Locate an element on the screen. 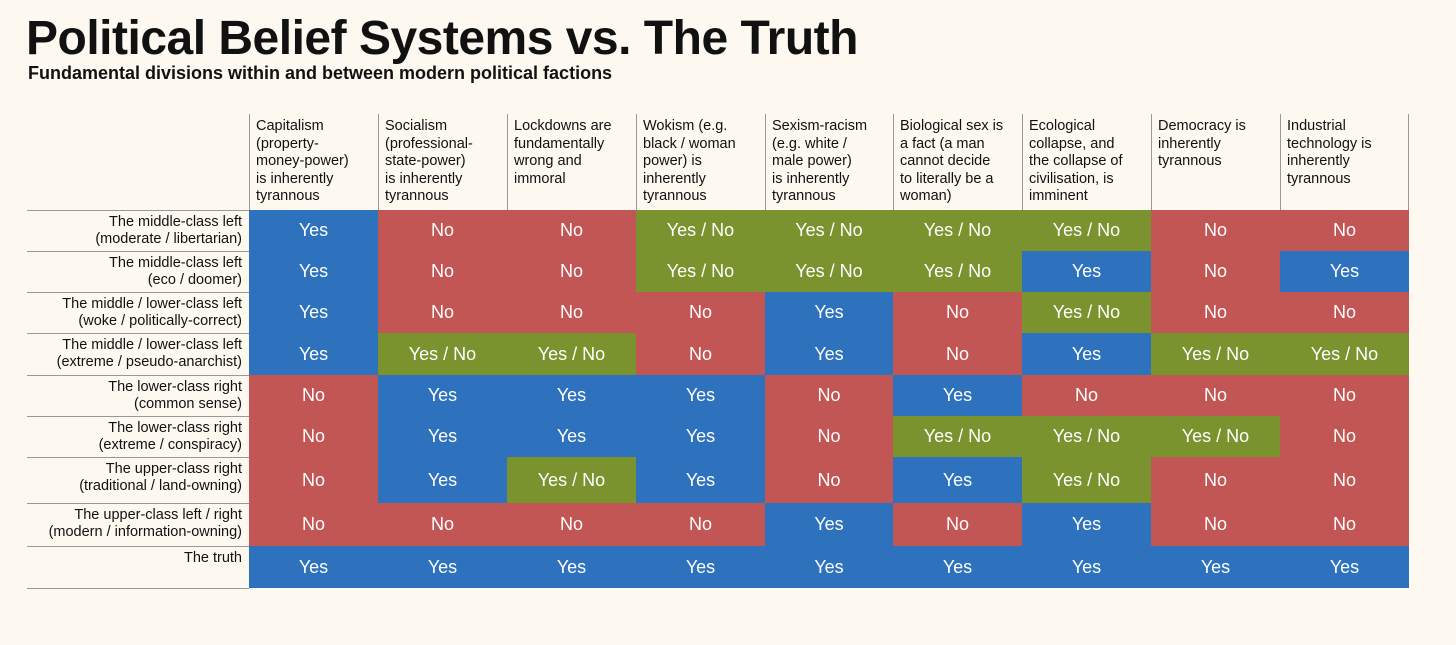 This screenshot has width=1456, height=645. row-label-line: (eco / doomer) is located at coordinates (194, 280).